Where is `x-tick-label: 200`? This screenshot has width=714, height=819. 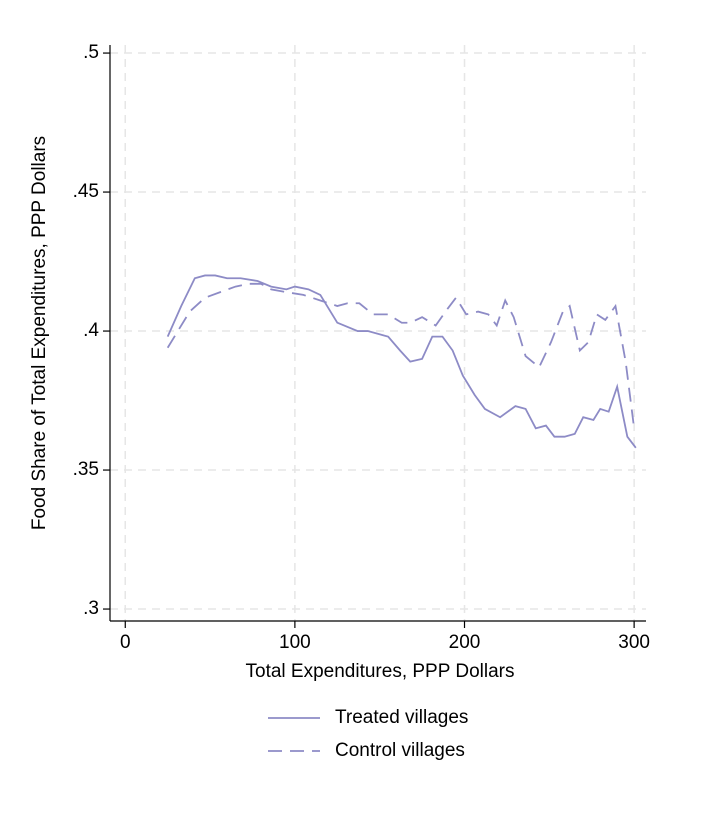 x-tick-label: 200 is located at coordinates (465, 642).